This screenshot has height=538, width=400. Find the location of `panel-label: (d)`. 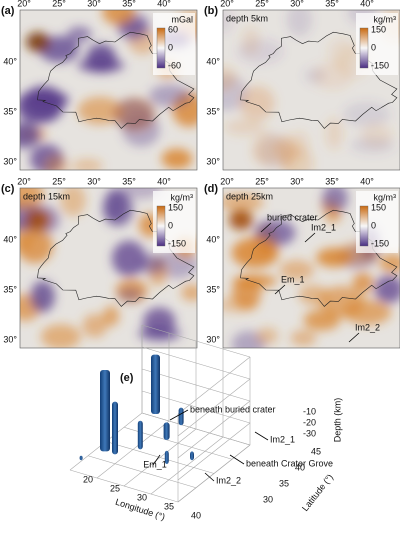

panel-label: (d) is located at coordinates (211, 189).